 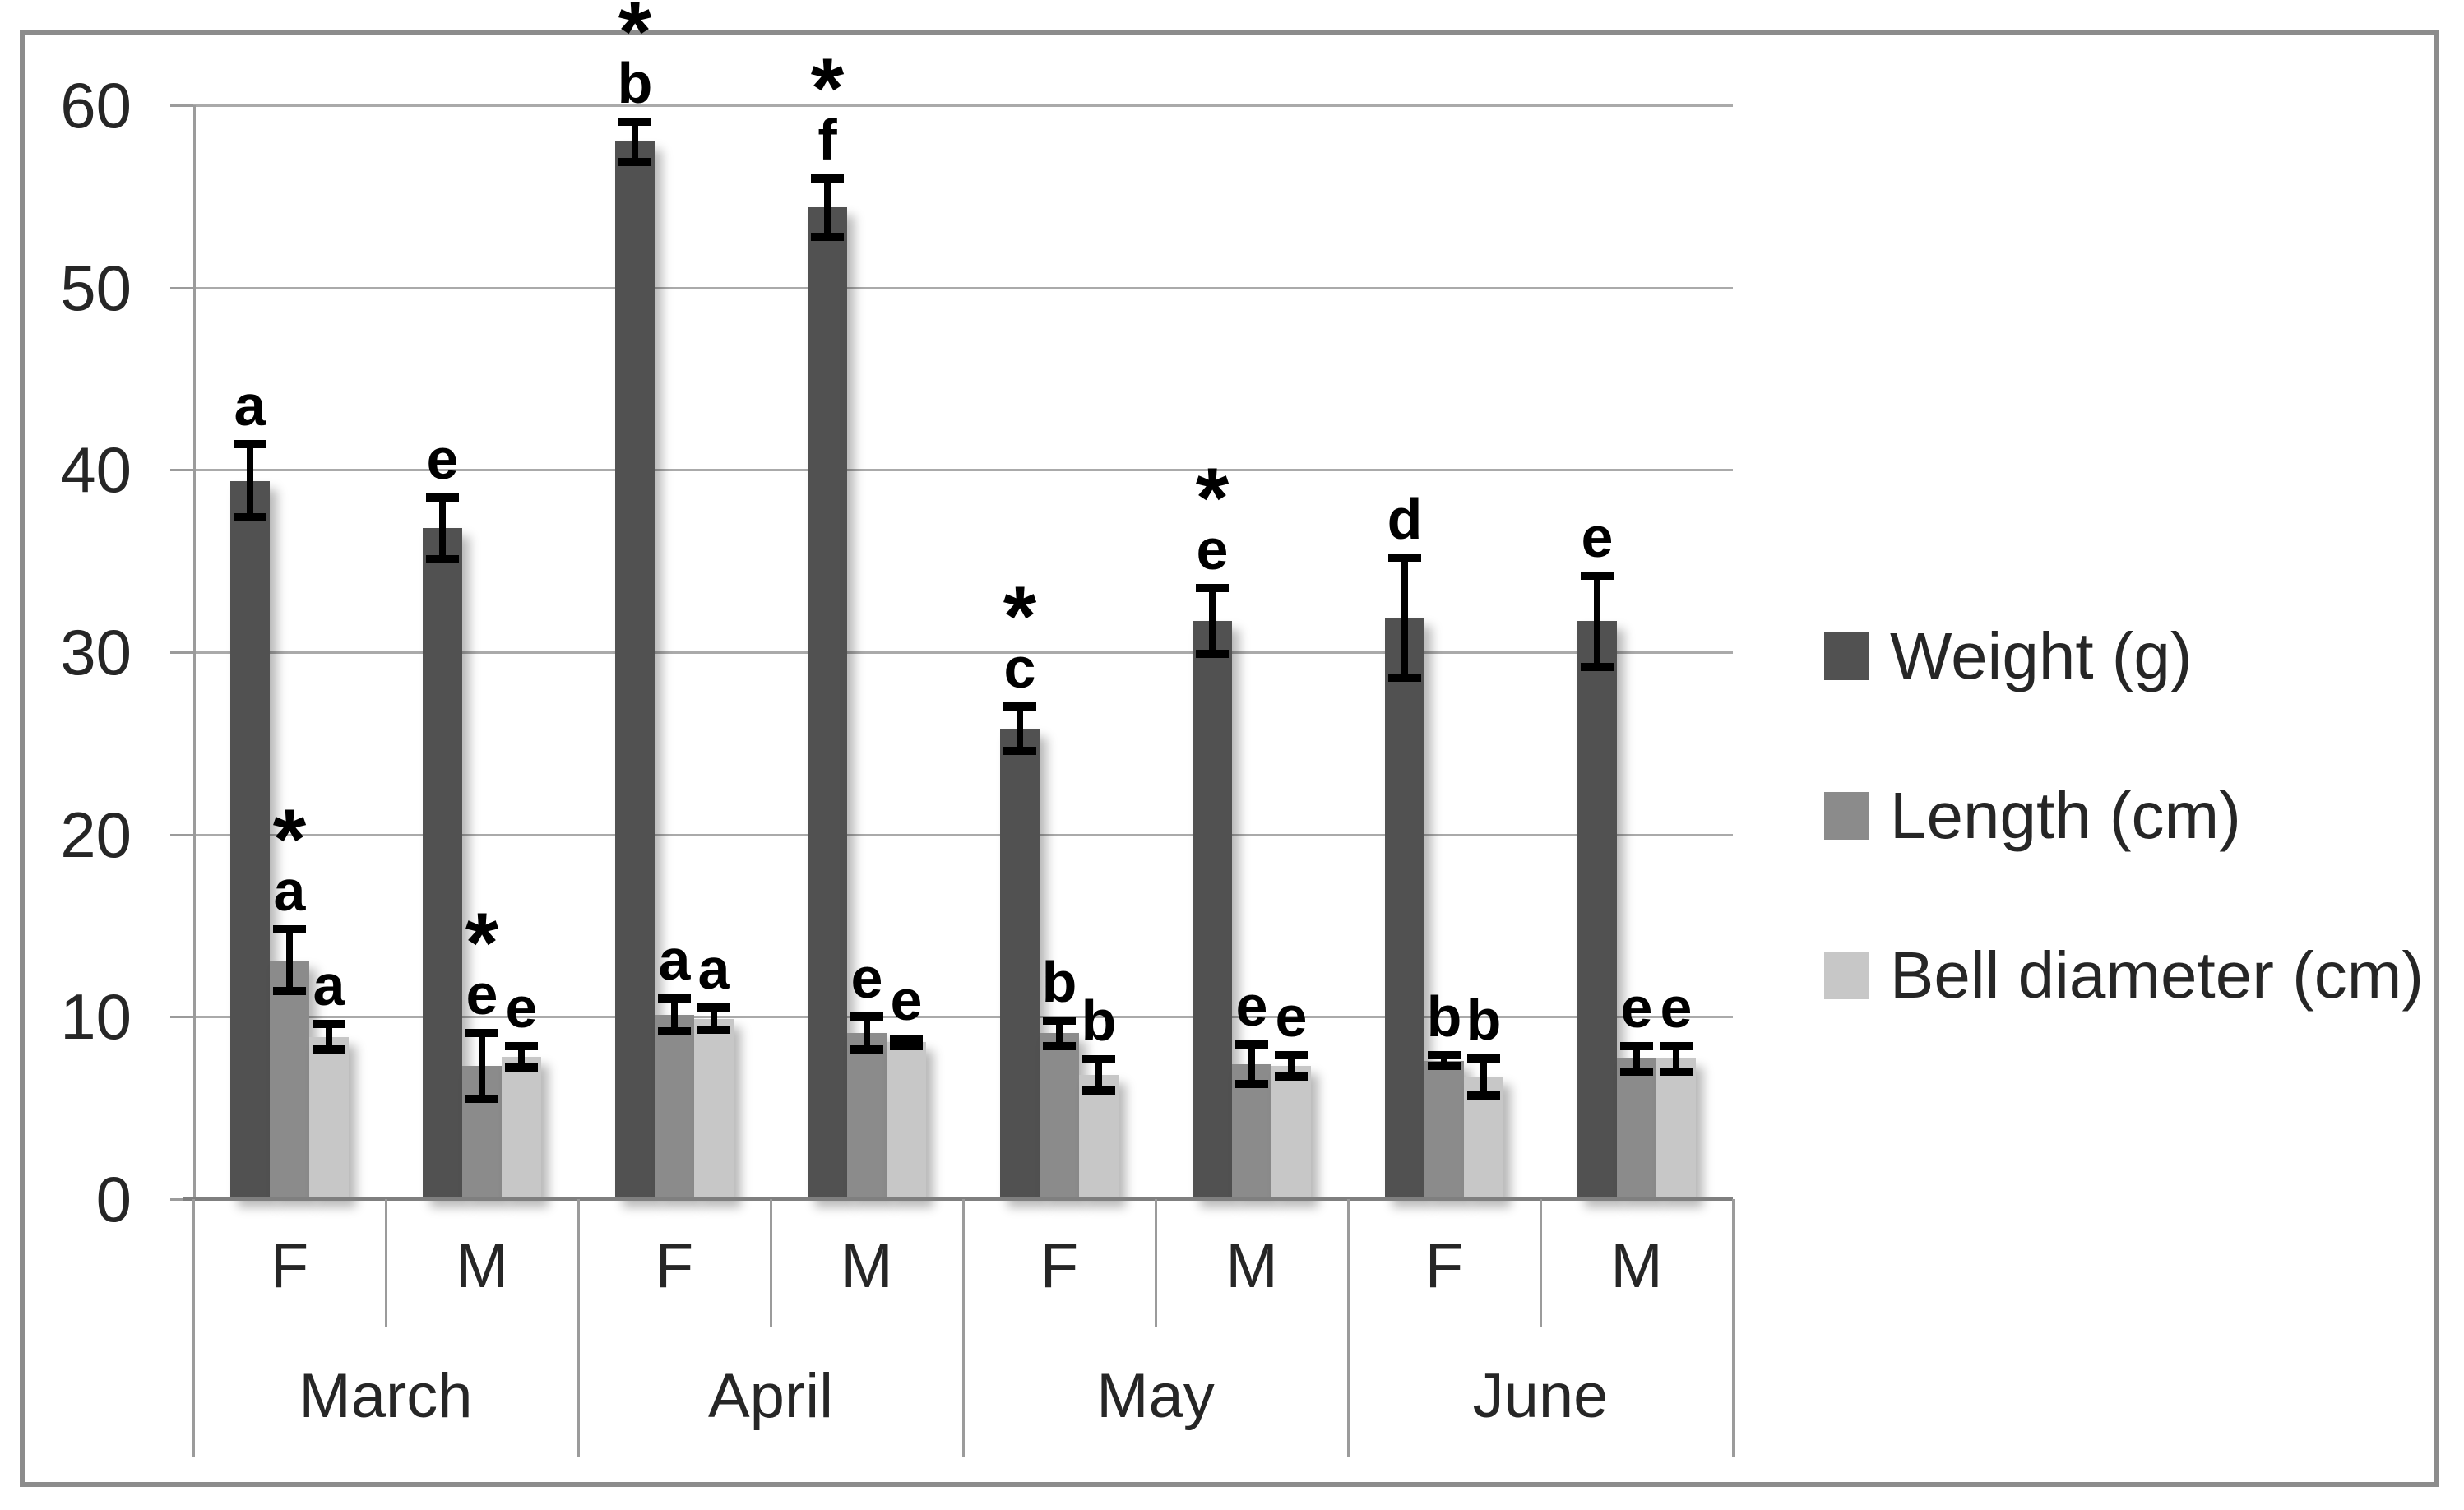 I want to click on bar-may-m-bell, so click(x=1291, y=1132).